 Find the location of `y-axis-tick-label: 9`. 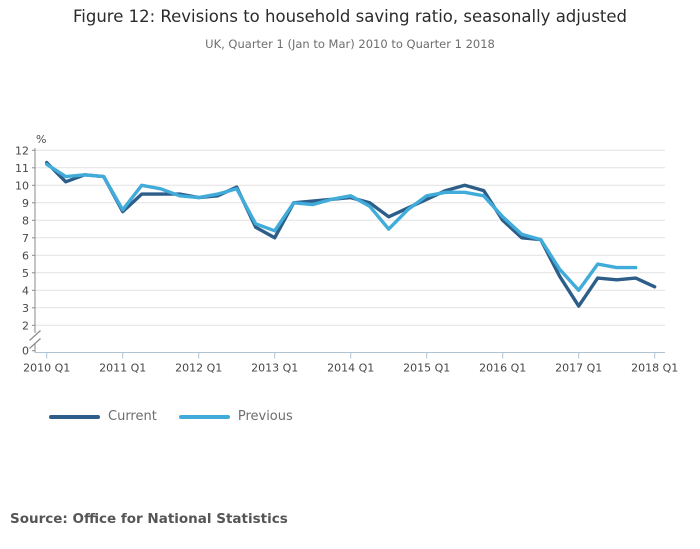

y-axis-tick-label: 9 is located at coordinates (25, 203).